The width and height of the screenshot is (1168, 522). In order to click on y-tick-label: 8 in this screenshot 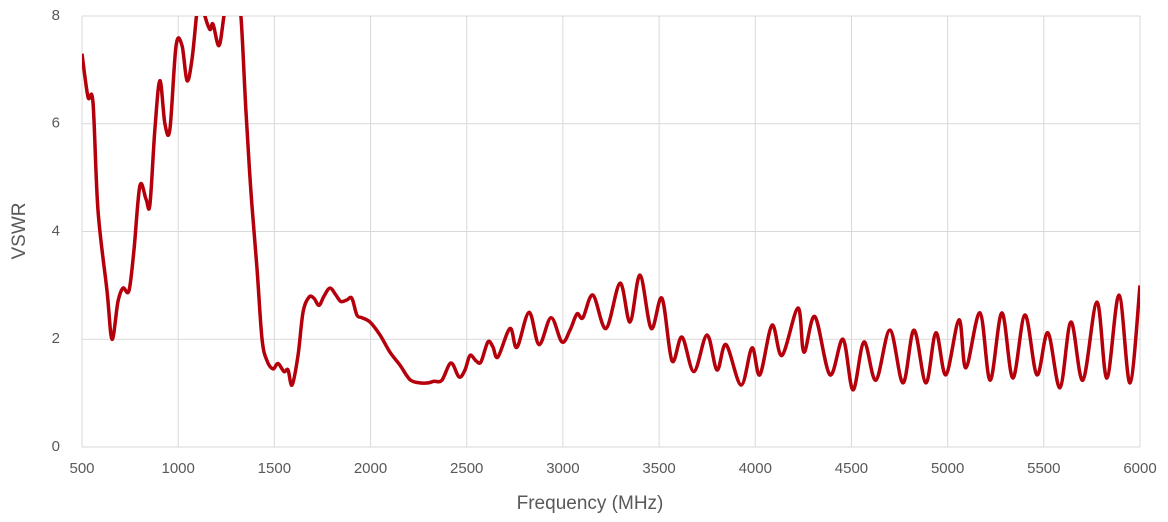, I will do `click(56, 15)`.